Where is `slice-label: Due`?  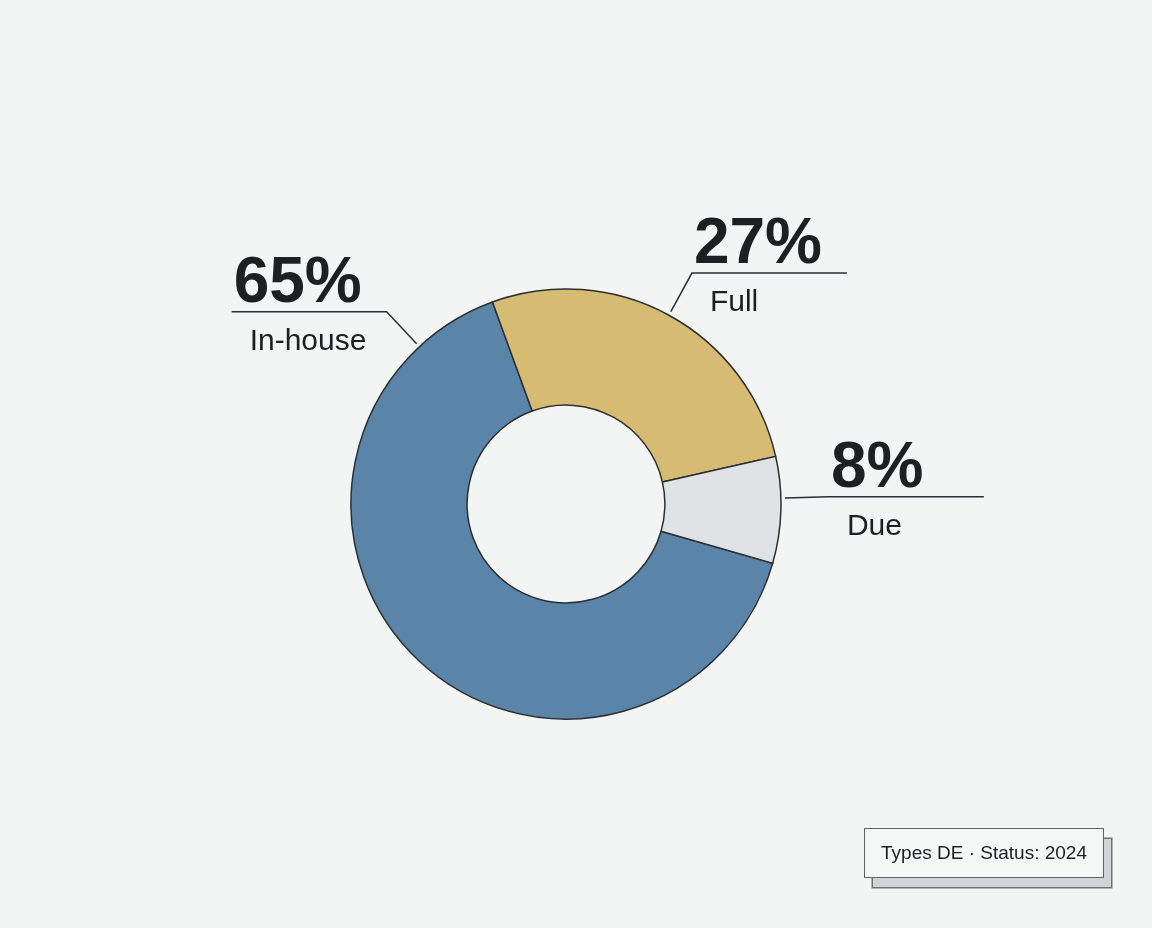
slice-label: Due is located at coordinates (874, 524).